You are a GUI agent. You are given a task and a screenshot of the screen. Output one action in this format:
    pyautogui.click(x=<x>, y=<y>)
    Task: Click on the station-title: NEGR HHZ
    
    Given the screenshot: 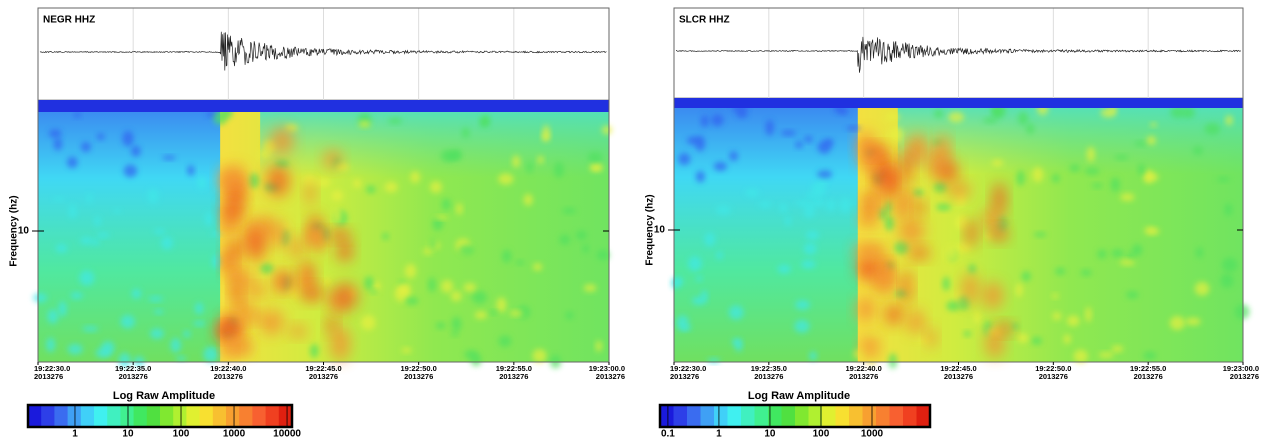 What is the action you would take?
    pyautogui.click(x=69, y=20)
    